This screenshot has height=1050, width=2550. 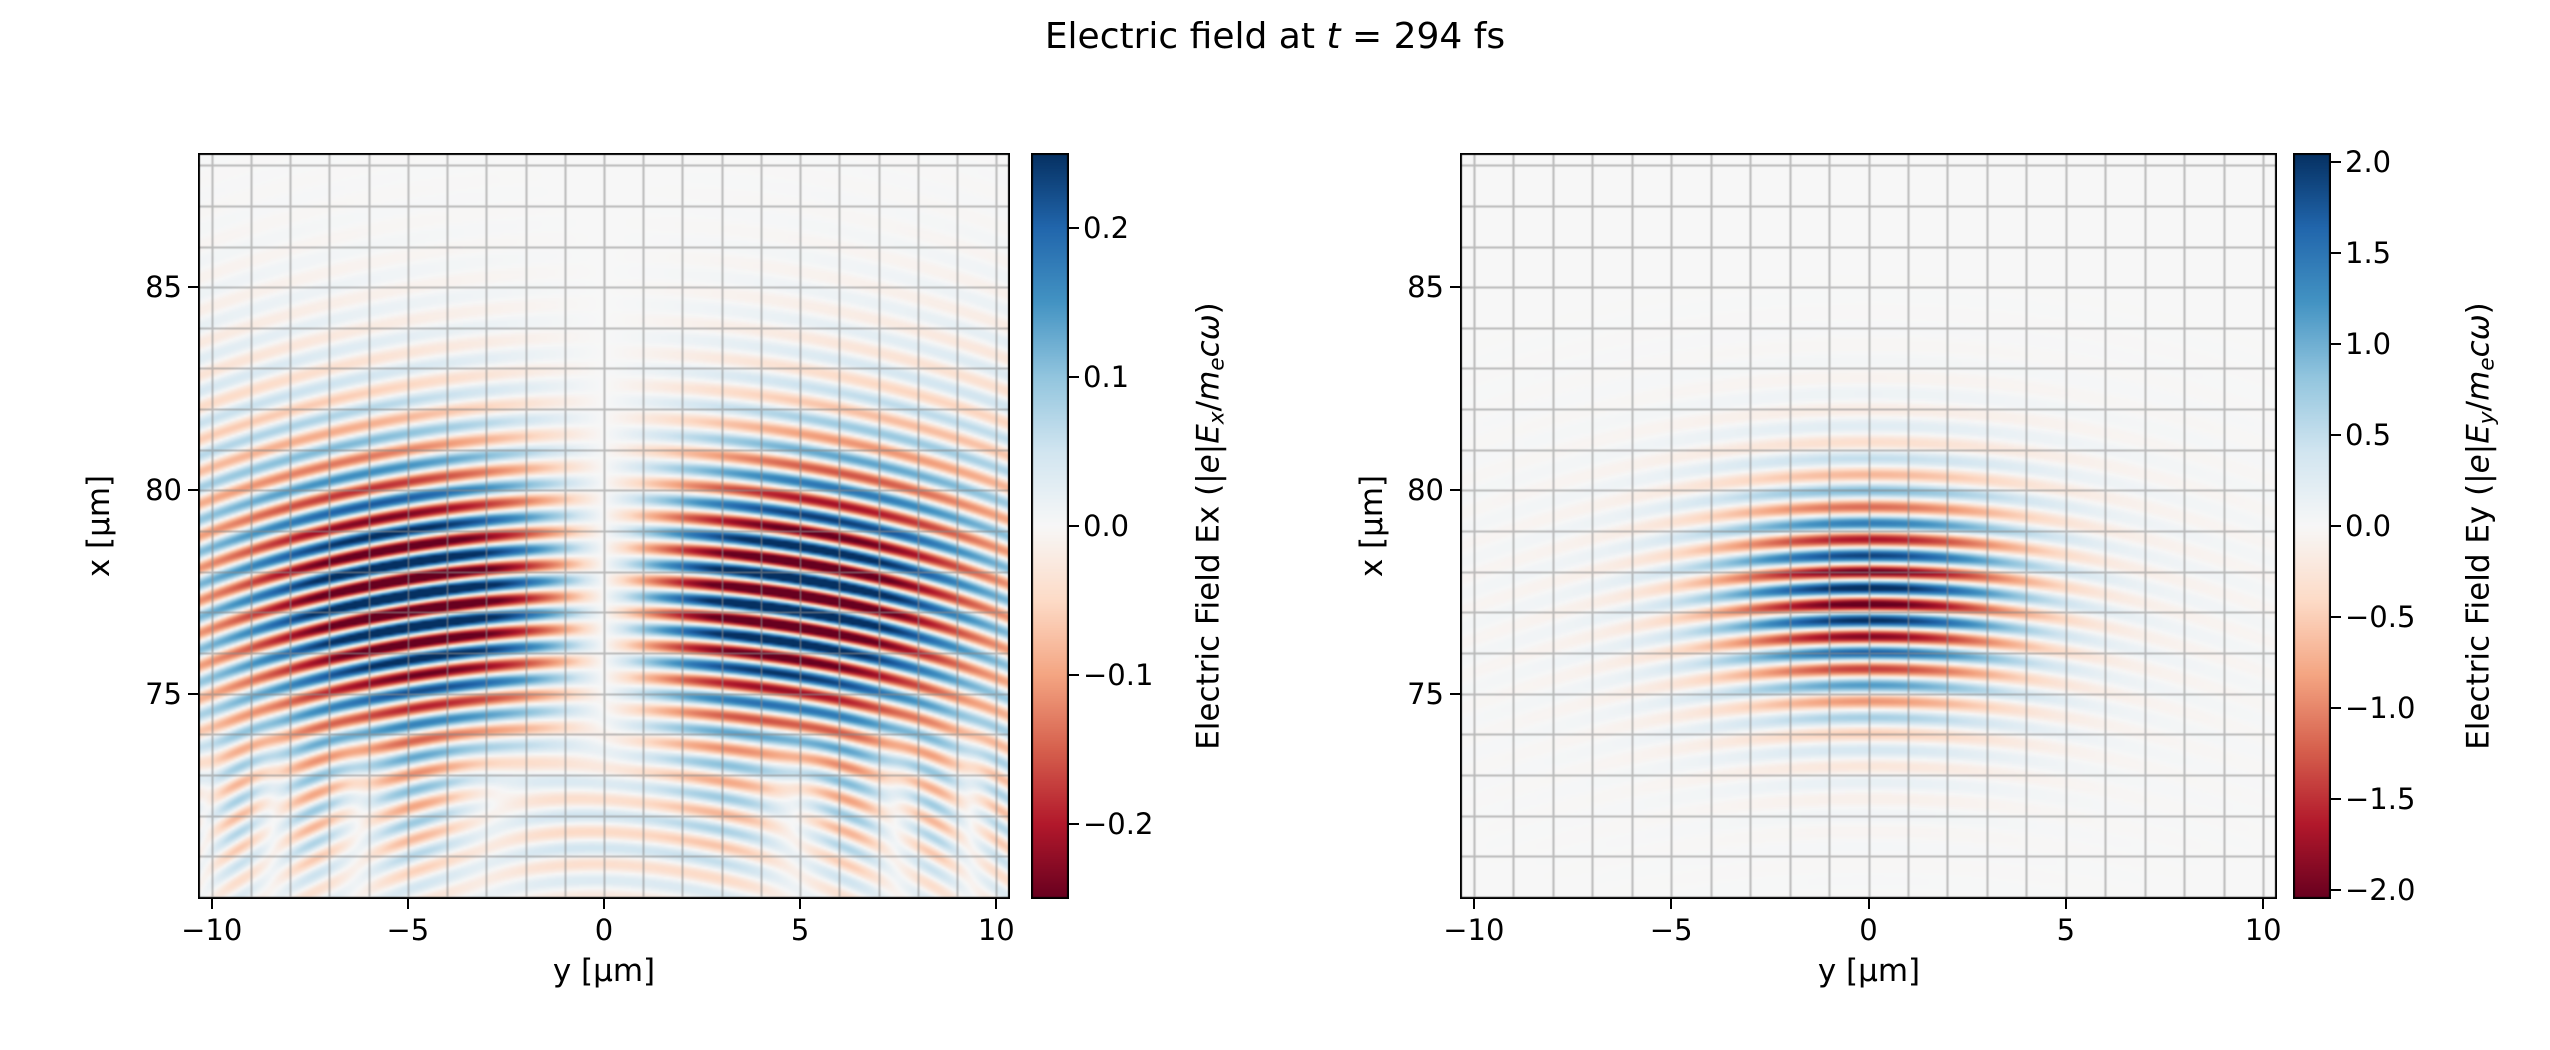 What do you see at coordinates (1118, 675) in the screenshot?
I see `colorbar-tick-label: −0.1` at bounding box center [1118, 675].